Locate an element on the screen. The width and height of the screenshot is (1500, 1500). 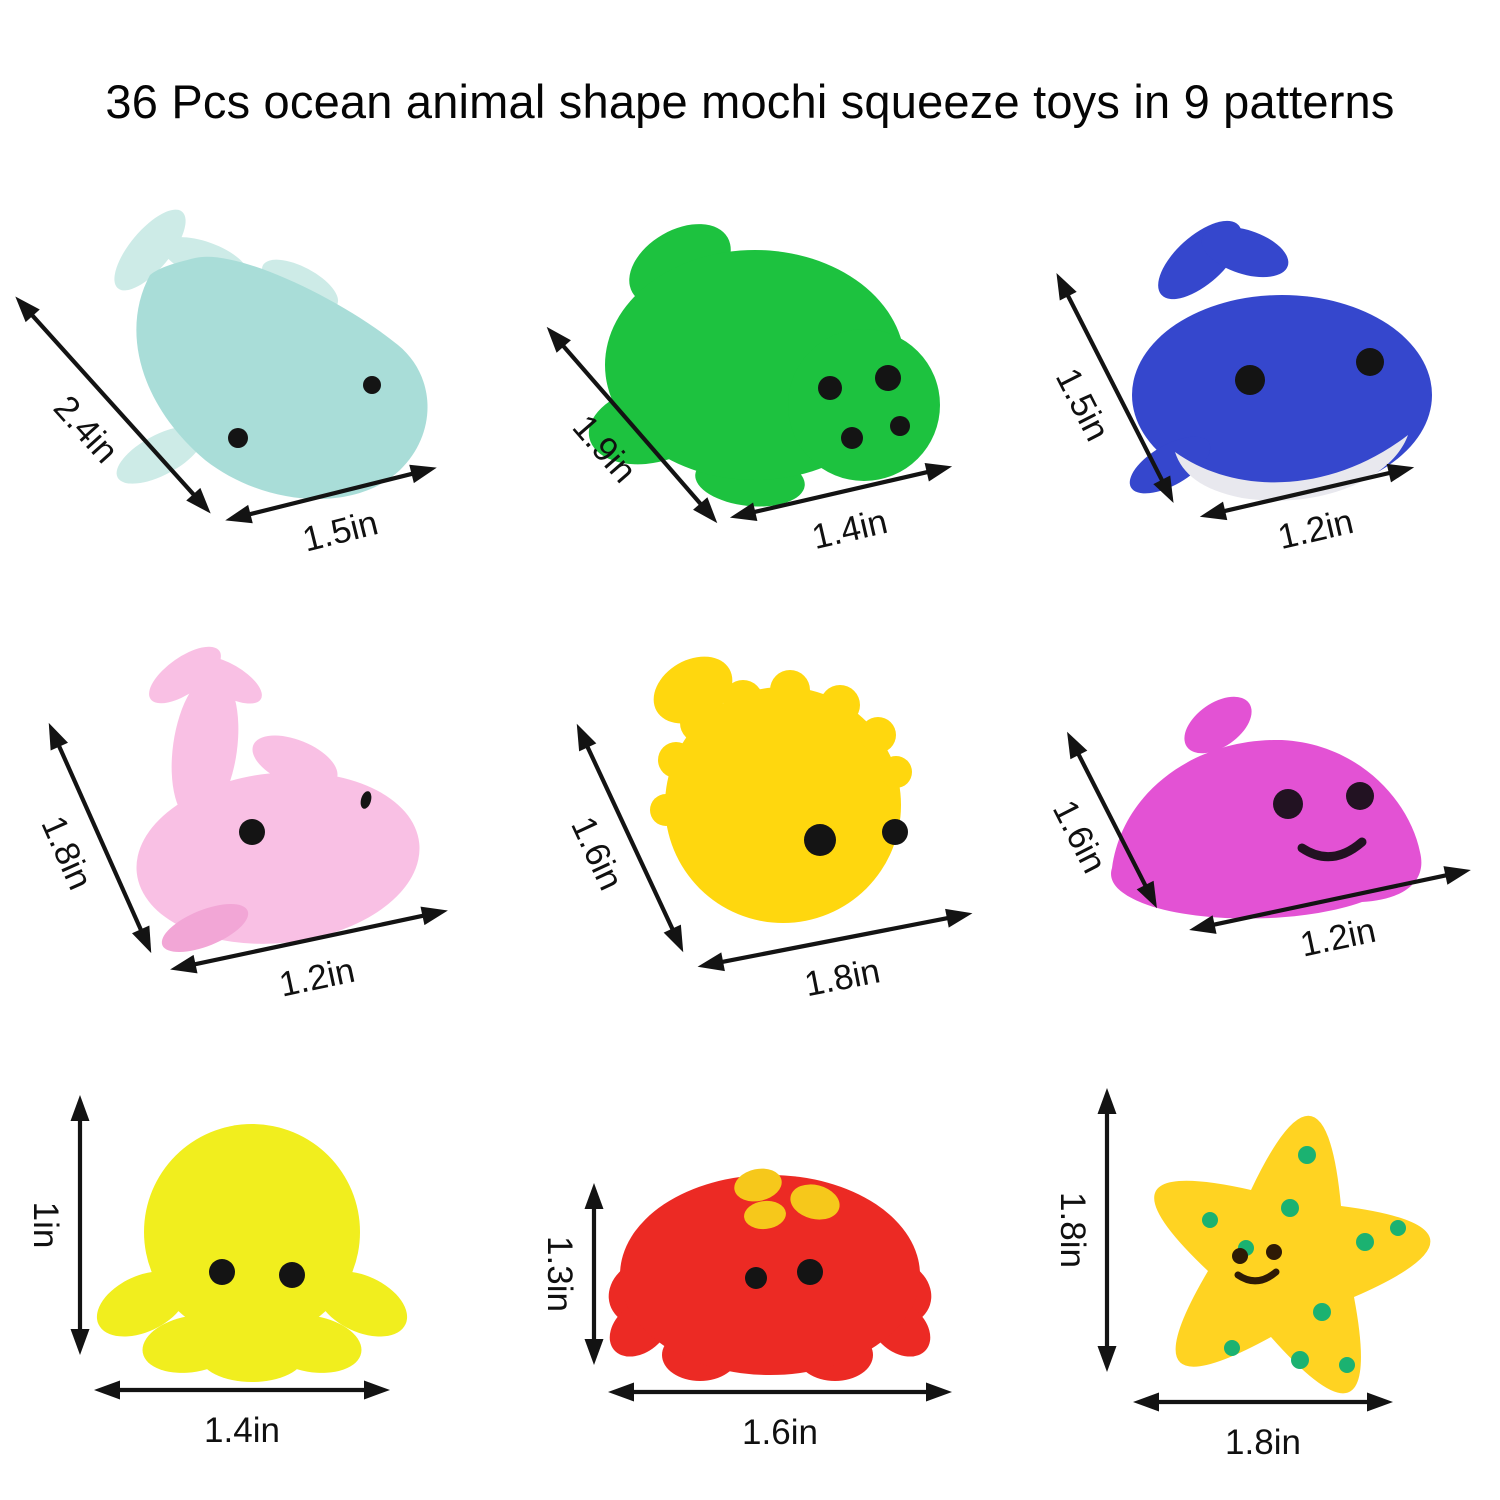
toy-cell-red-crab: 1.3in 1.6in is located at coordinates (750, 1280).